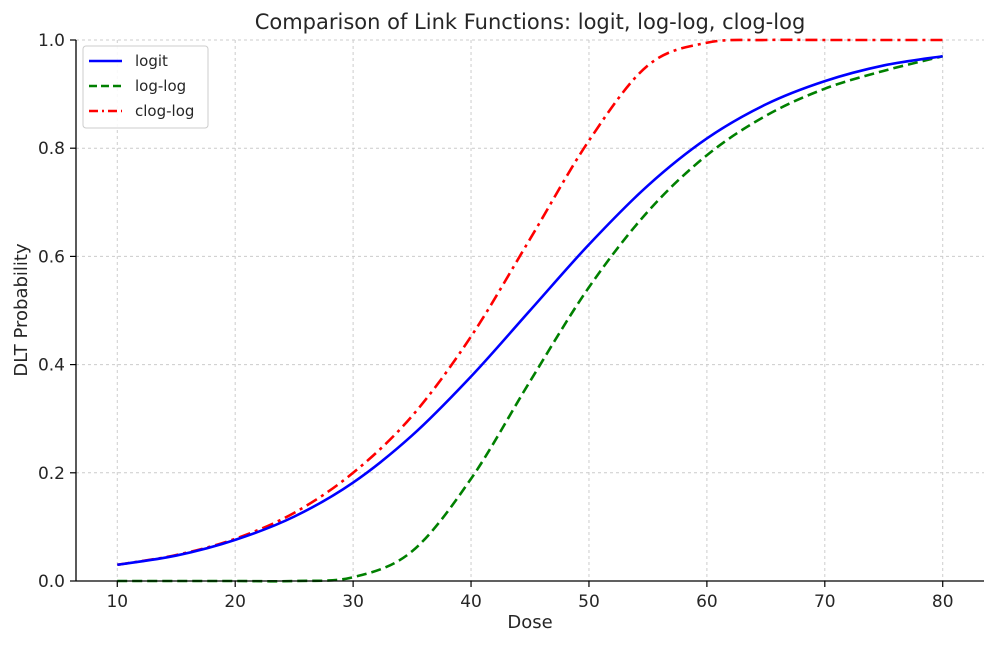 This screenshot has width=996, height=648. Describe the element at coordinates (21, 310) in the screenshot. I see `y-axis-label: DLT Probability` at that location.